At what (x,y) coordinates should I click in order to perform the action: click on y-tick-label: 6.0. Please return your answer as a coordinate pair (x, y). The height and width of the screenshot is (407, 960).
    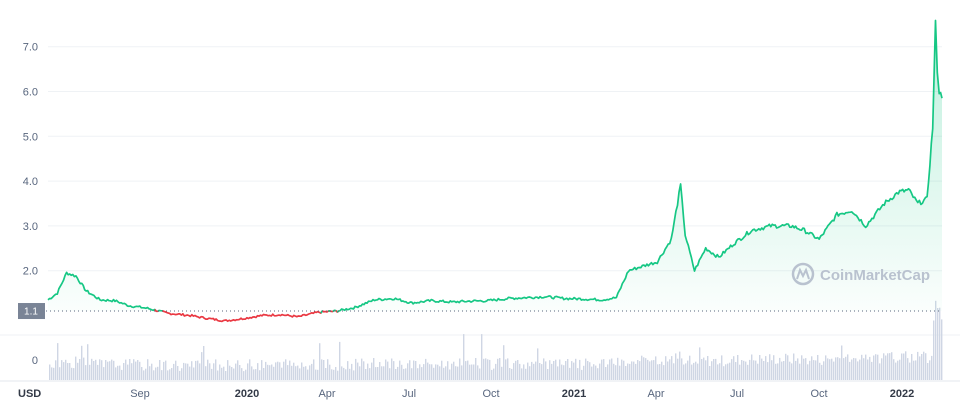
    Looking at the image, I should click on (30, 93).